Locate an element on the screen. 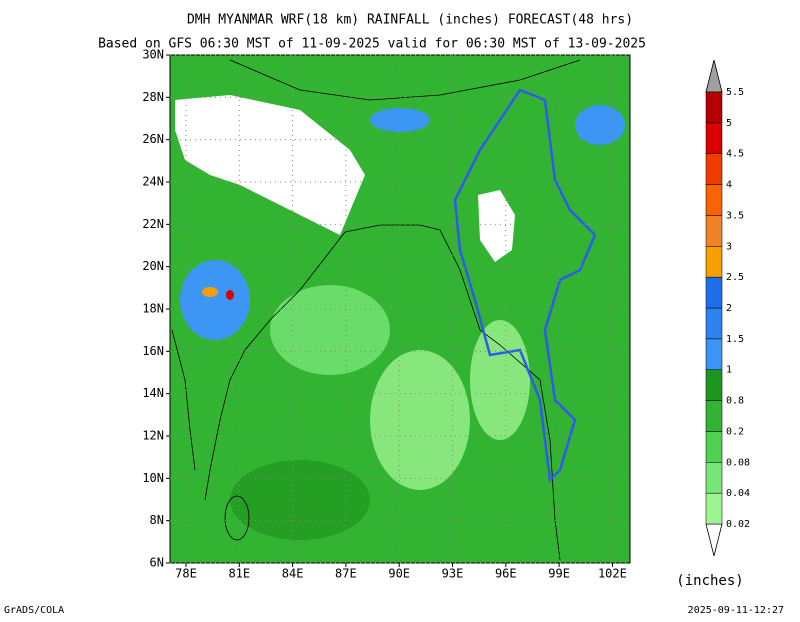 This screenshot has width=800, height=622. heavy-rain is located at coordinates (300, 500).